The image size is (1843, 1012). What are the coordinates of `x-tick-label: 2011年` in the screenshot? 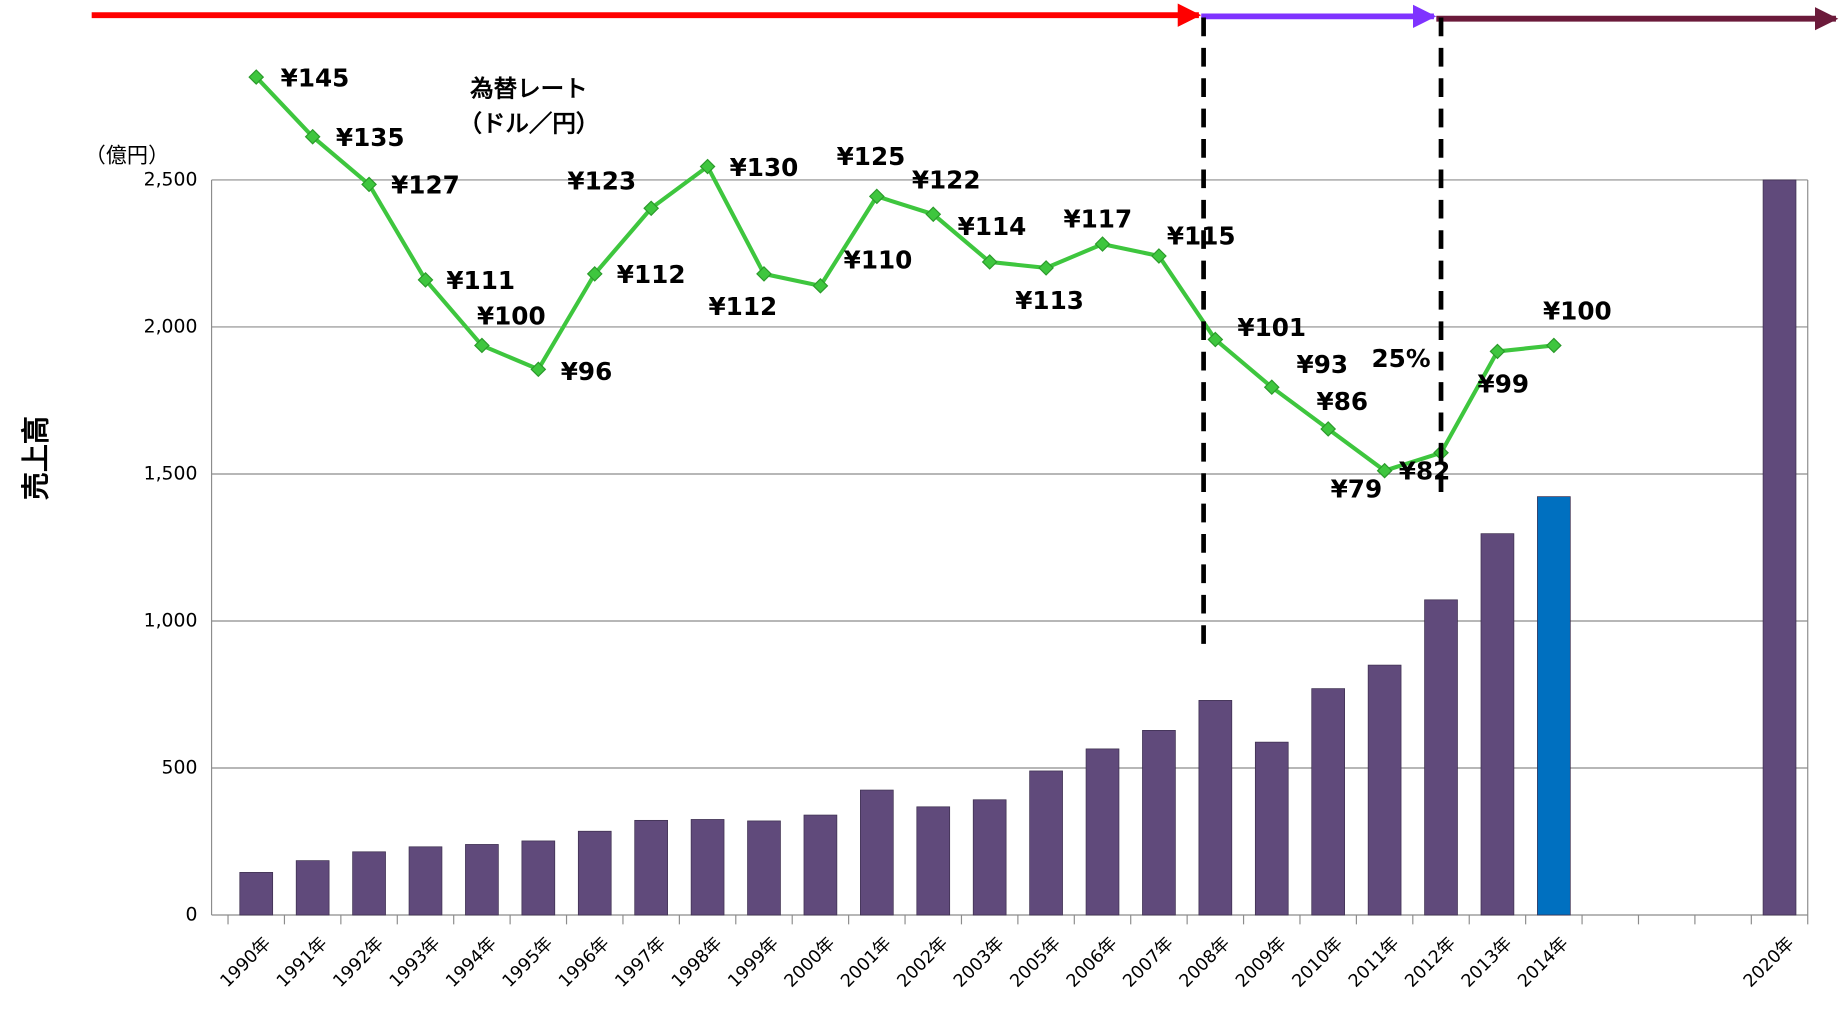 It's located at (1374, 963).